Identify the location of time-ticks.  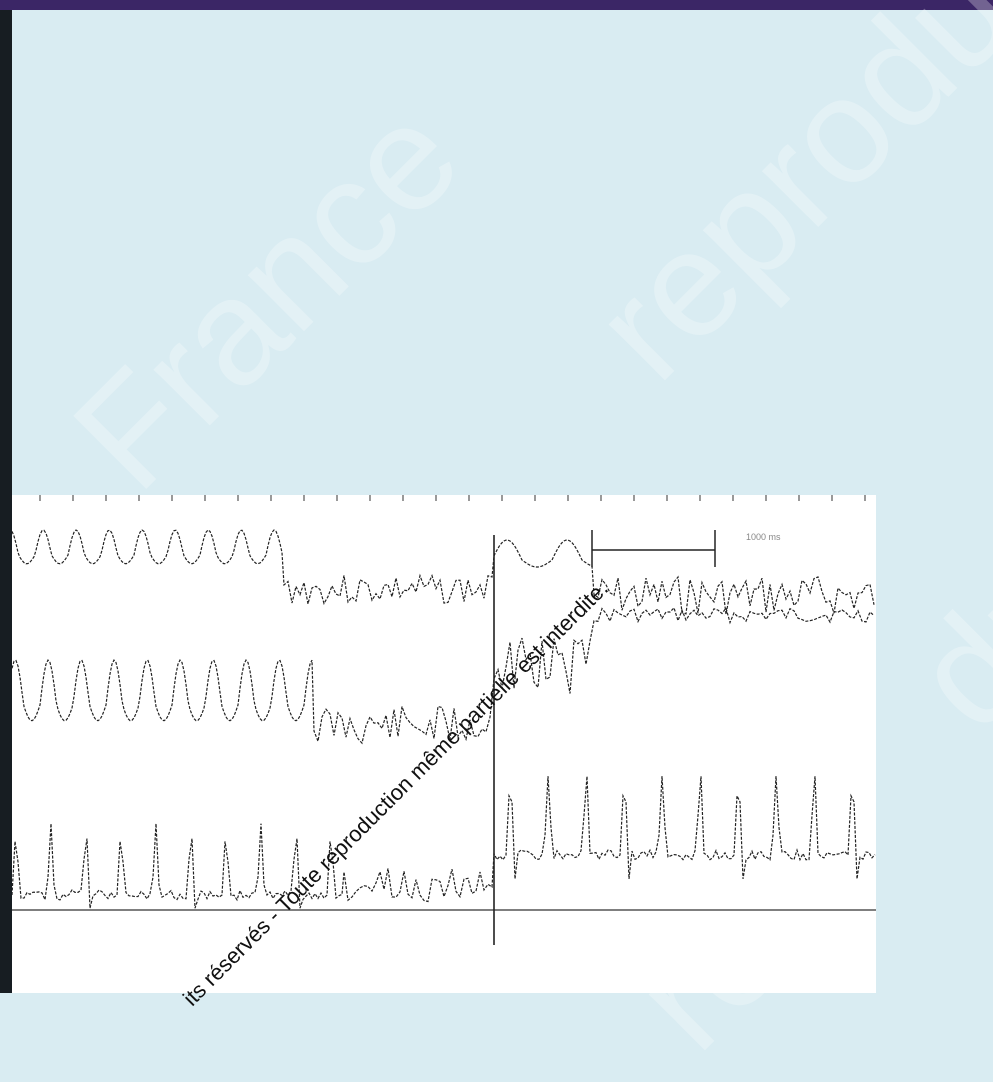
(452, 498).